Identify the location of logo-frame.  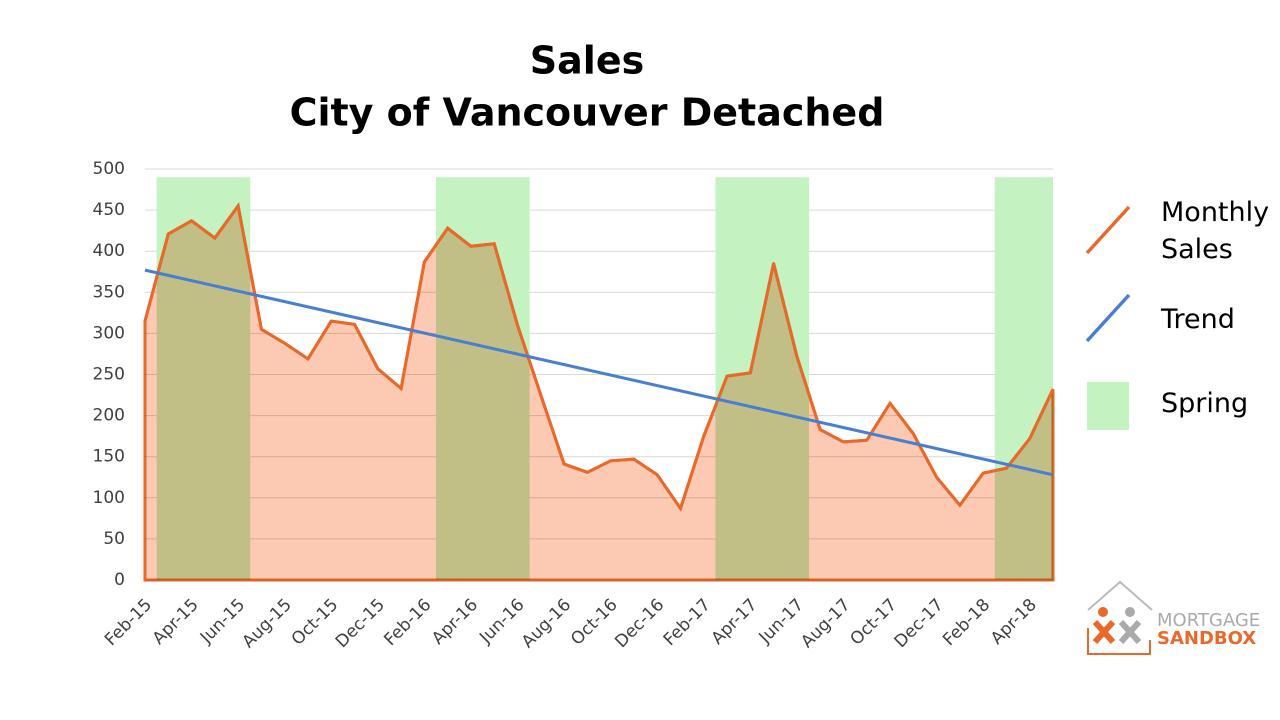
(1119, 641).